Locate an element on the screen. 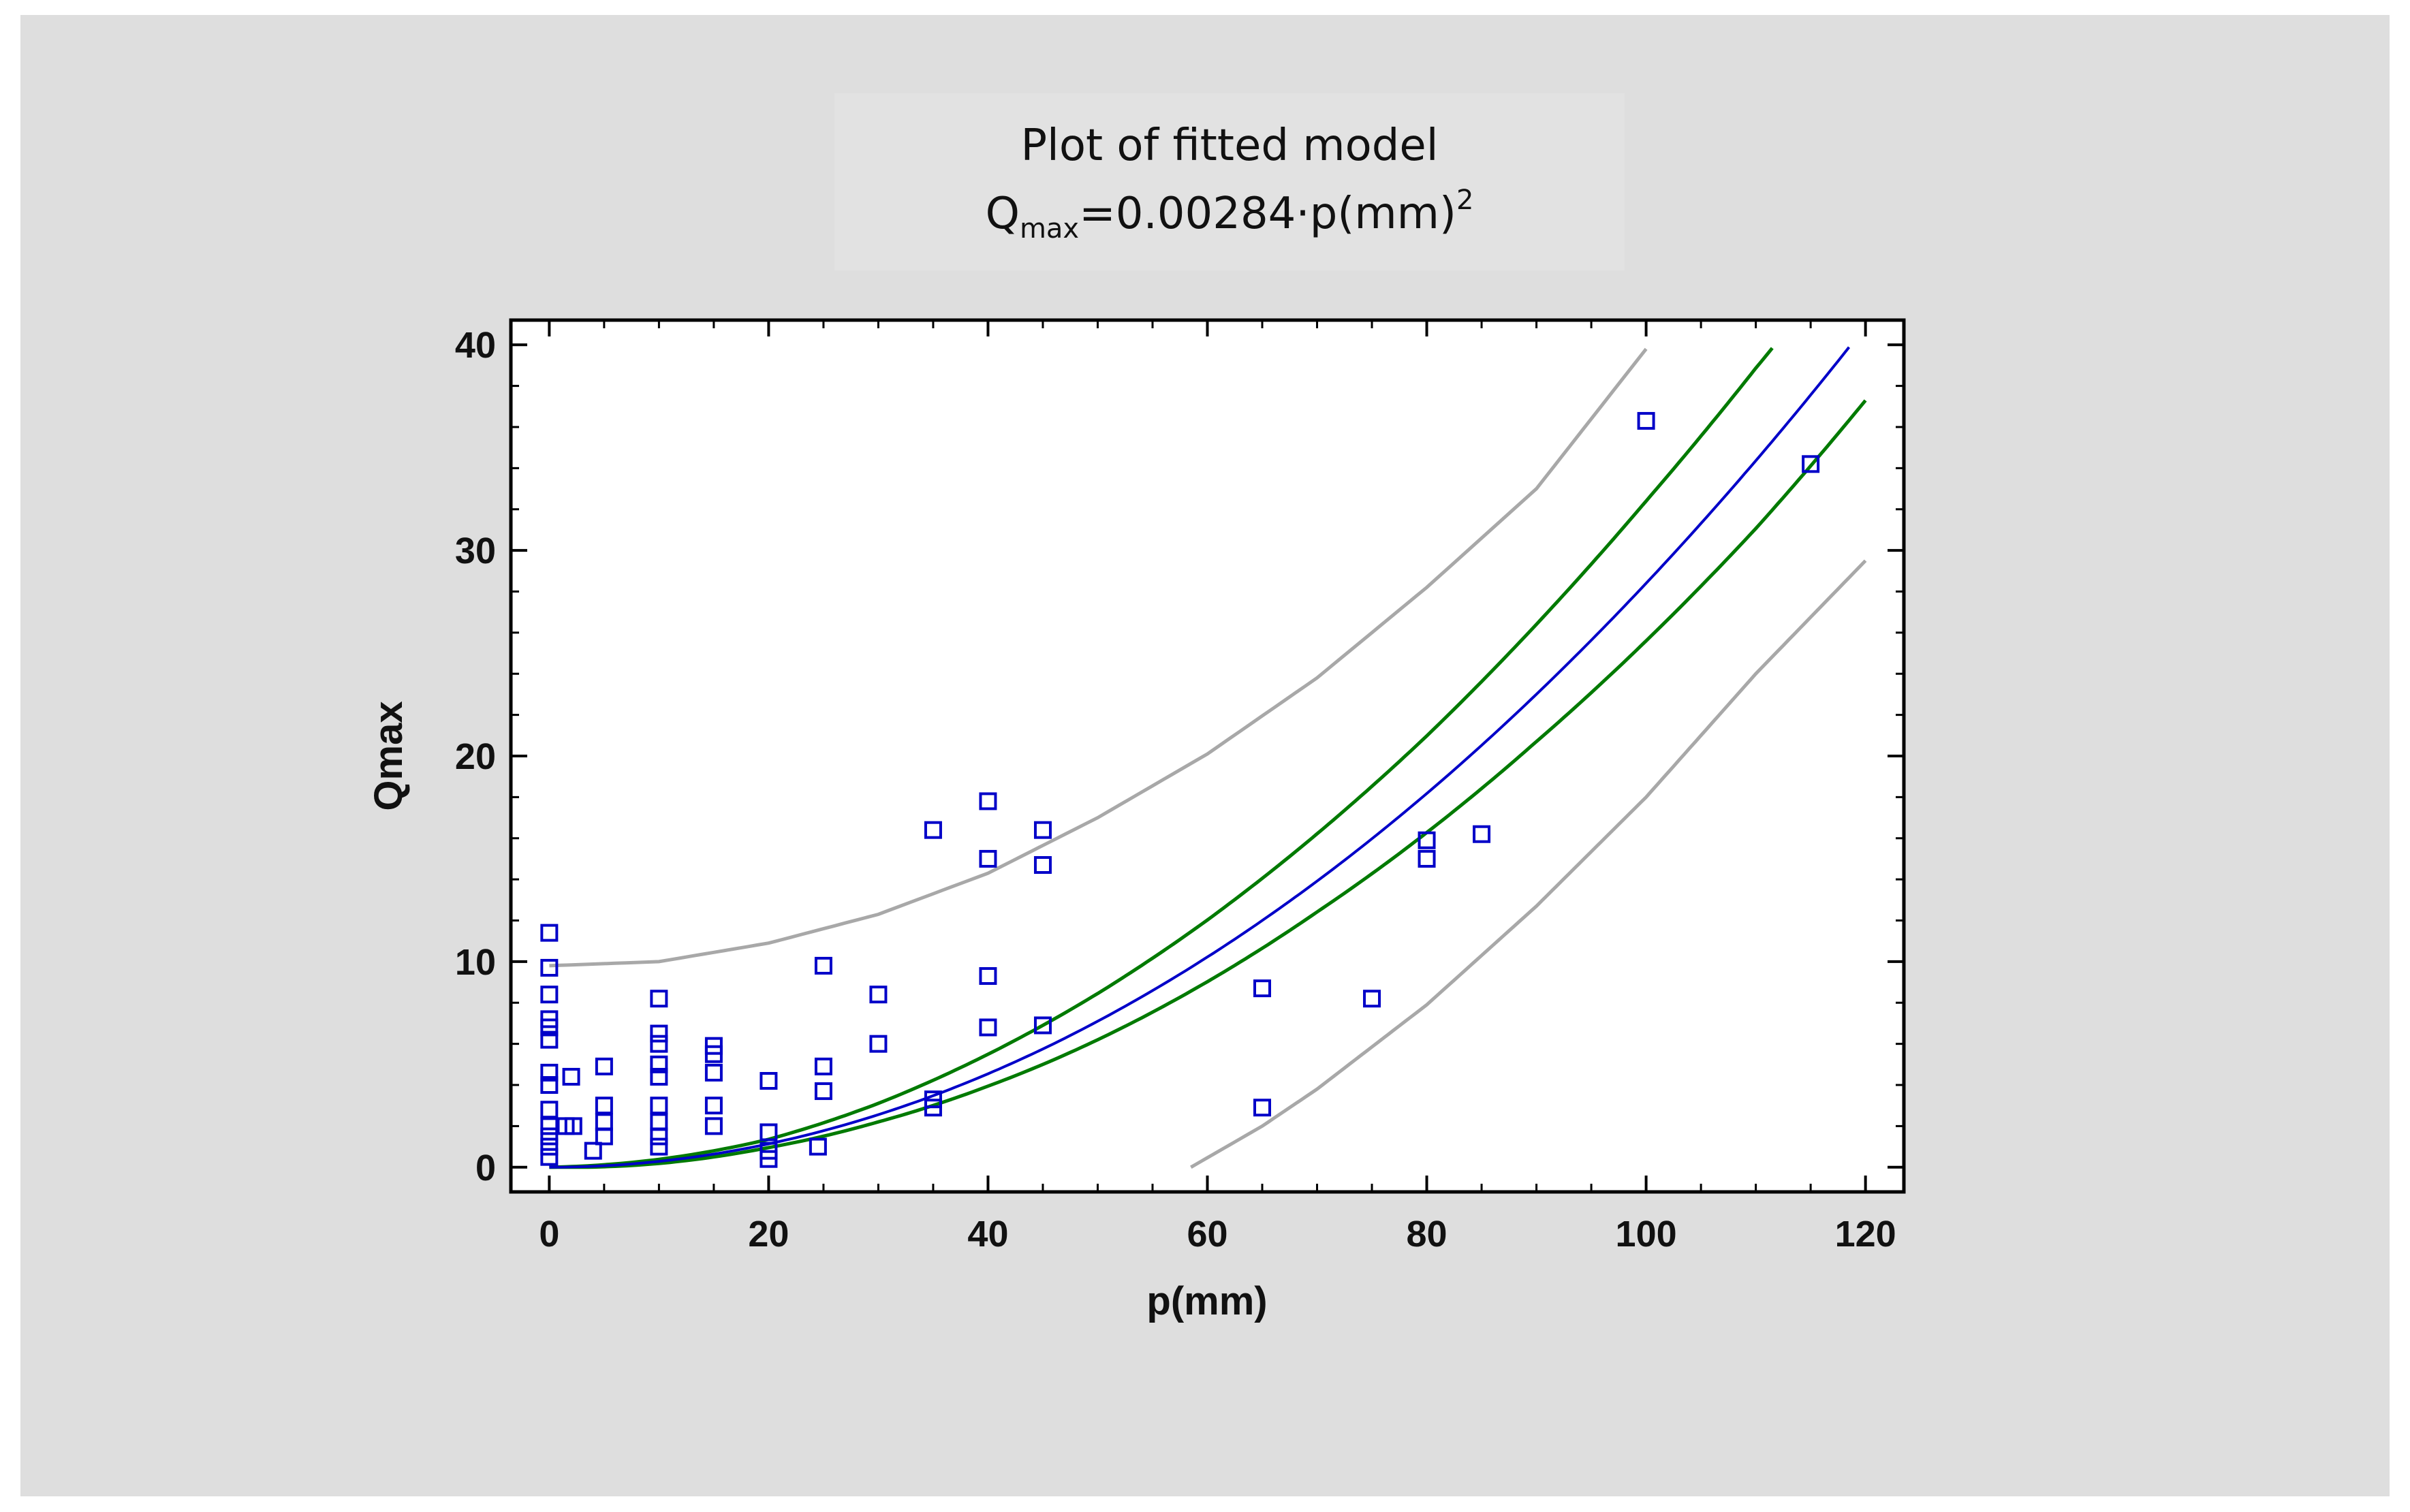  subtitle-formula: =0.00284·p(mm) is located at coordinates (1267, 214).